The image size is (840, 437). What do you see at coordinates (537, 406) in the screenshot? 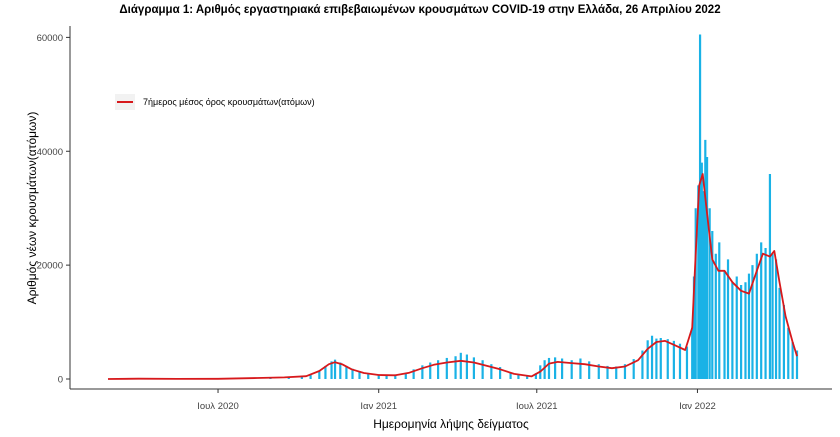
I see `x-tick-label: Ιουλ 2021` at bounding box center [537, 406].